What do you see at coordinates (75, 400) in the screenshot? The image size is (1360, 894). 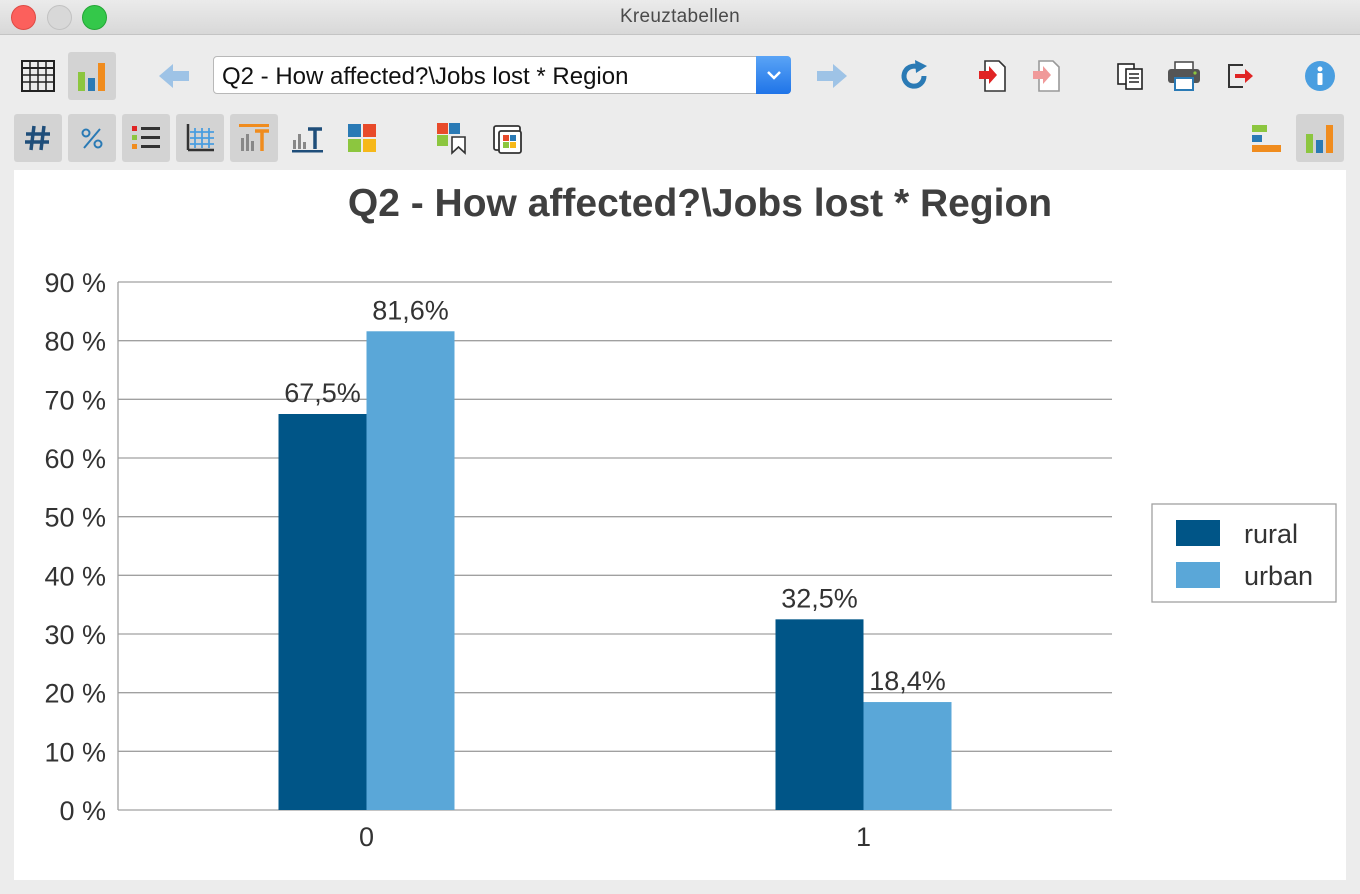 I see `y-tick-label: 70 %` at bounding box center [75, 400].